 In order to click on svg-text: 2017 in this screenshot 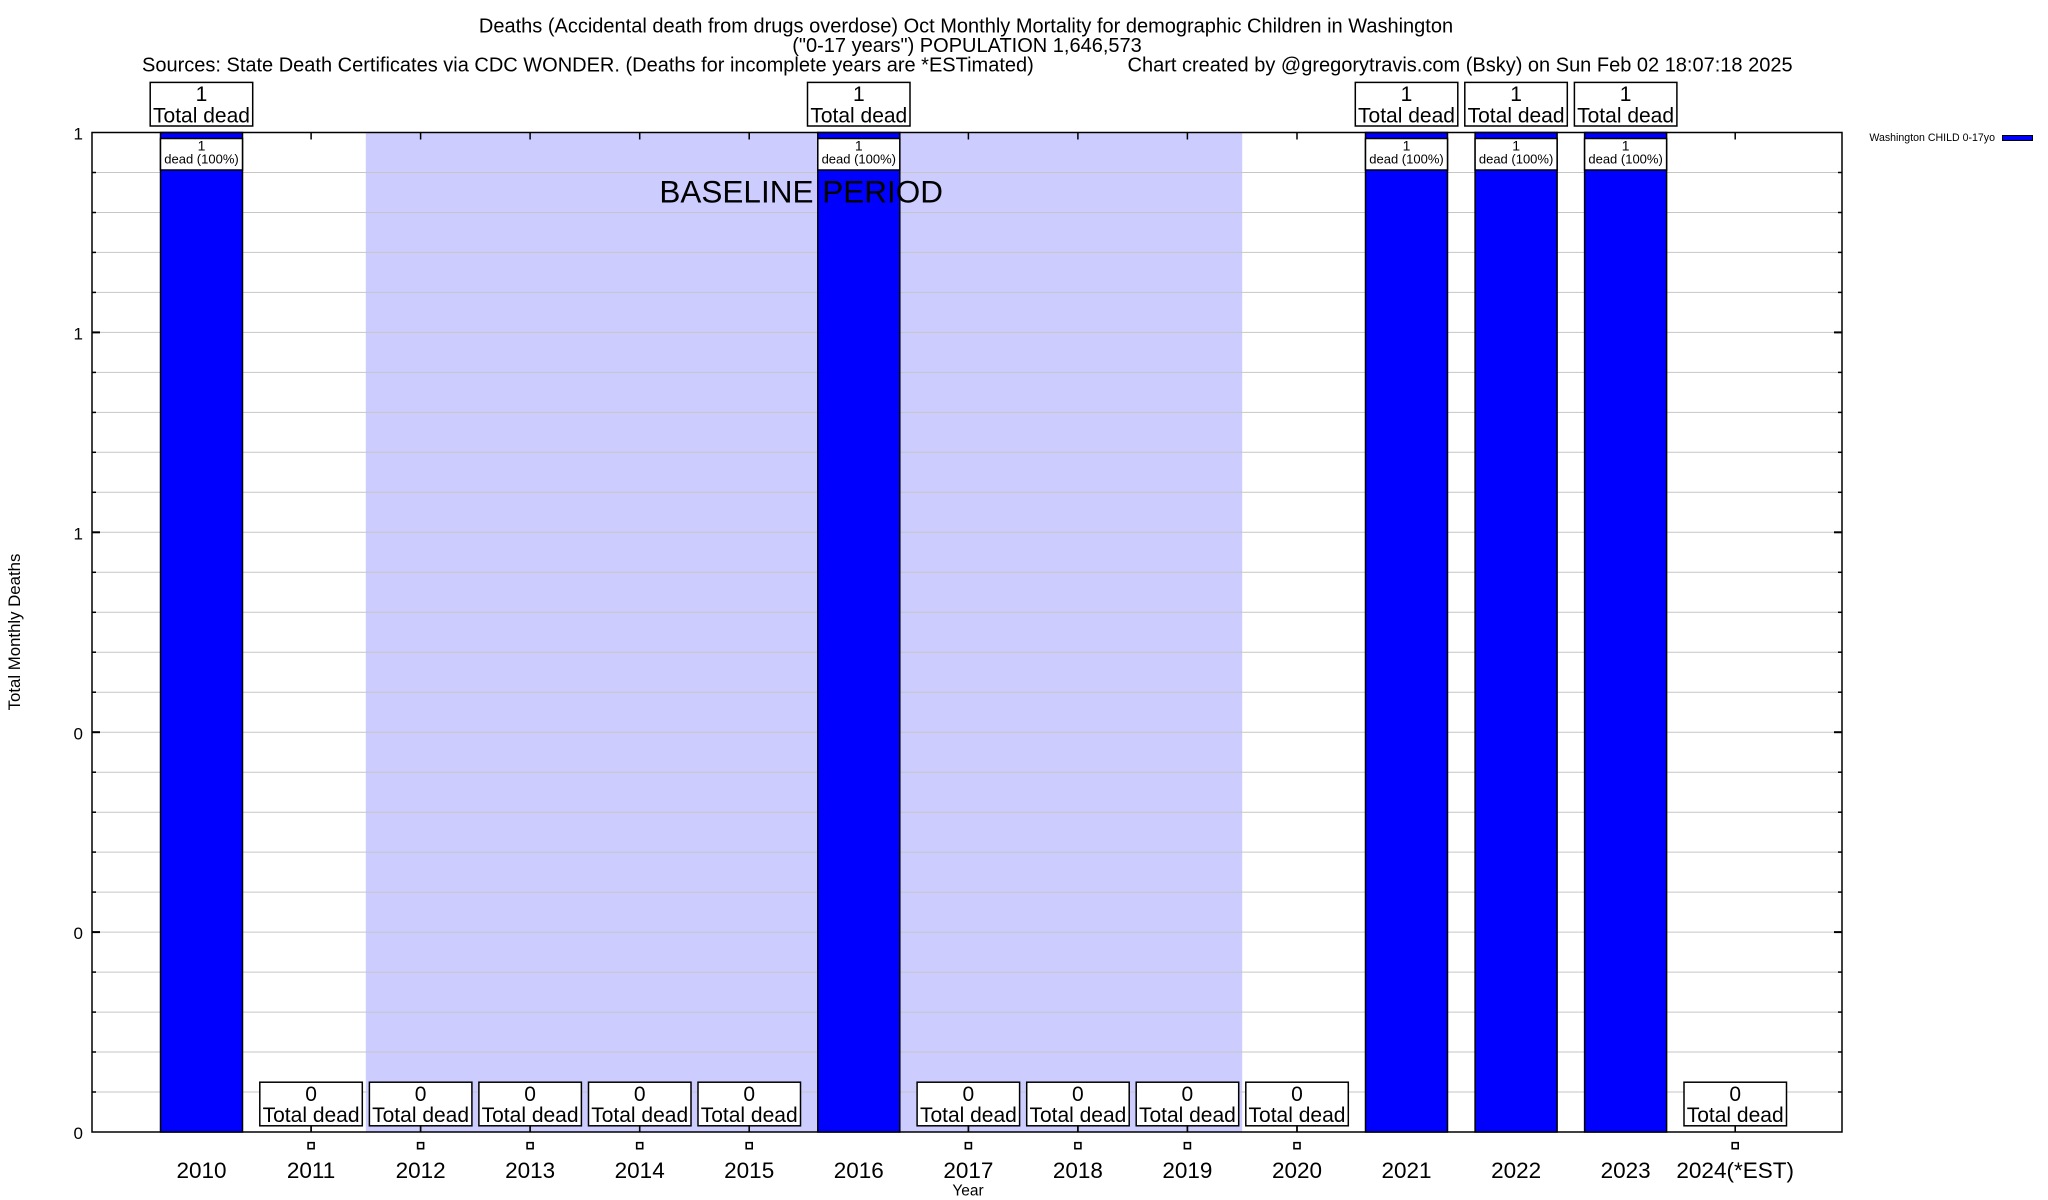, I will do `click(968, 1170)`.